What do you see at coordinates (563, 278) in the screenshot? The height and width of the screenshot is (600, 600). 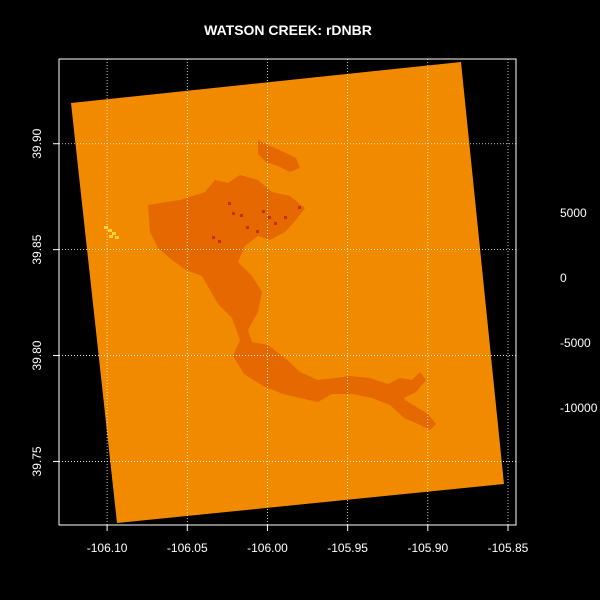 I see `legend-label: 0` at bounding box center [563, 278].